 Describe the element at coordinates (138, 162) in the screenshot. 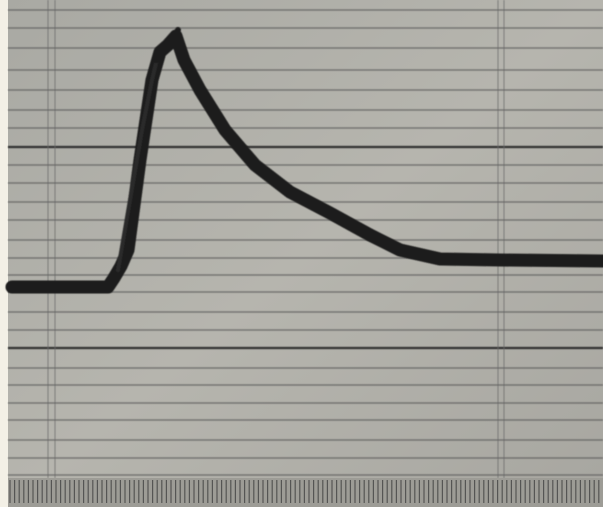

I see `trace-rise` at that location.